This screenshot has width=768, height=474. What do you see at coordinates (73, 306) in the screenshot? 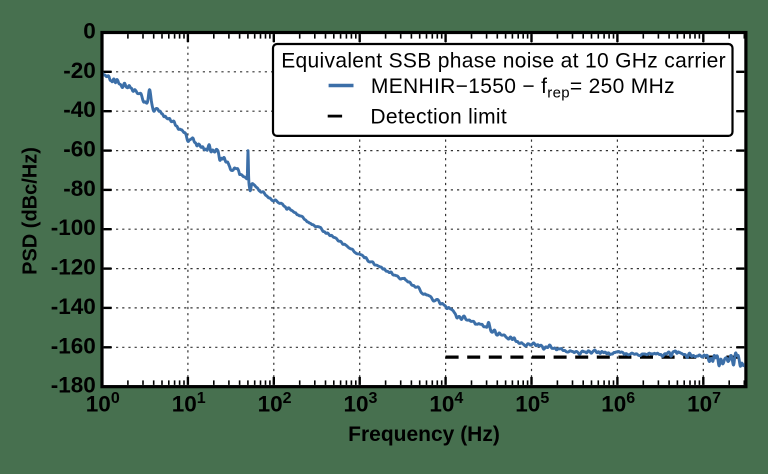
I see `svg-text: -140` at bounding box center [73, 306].